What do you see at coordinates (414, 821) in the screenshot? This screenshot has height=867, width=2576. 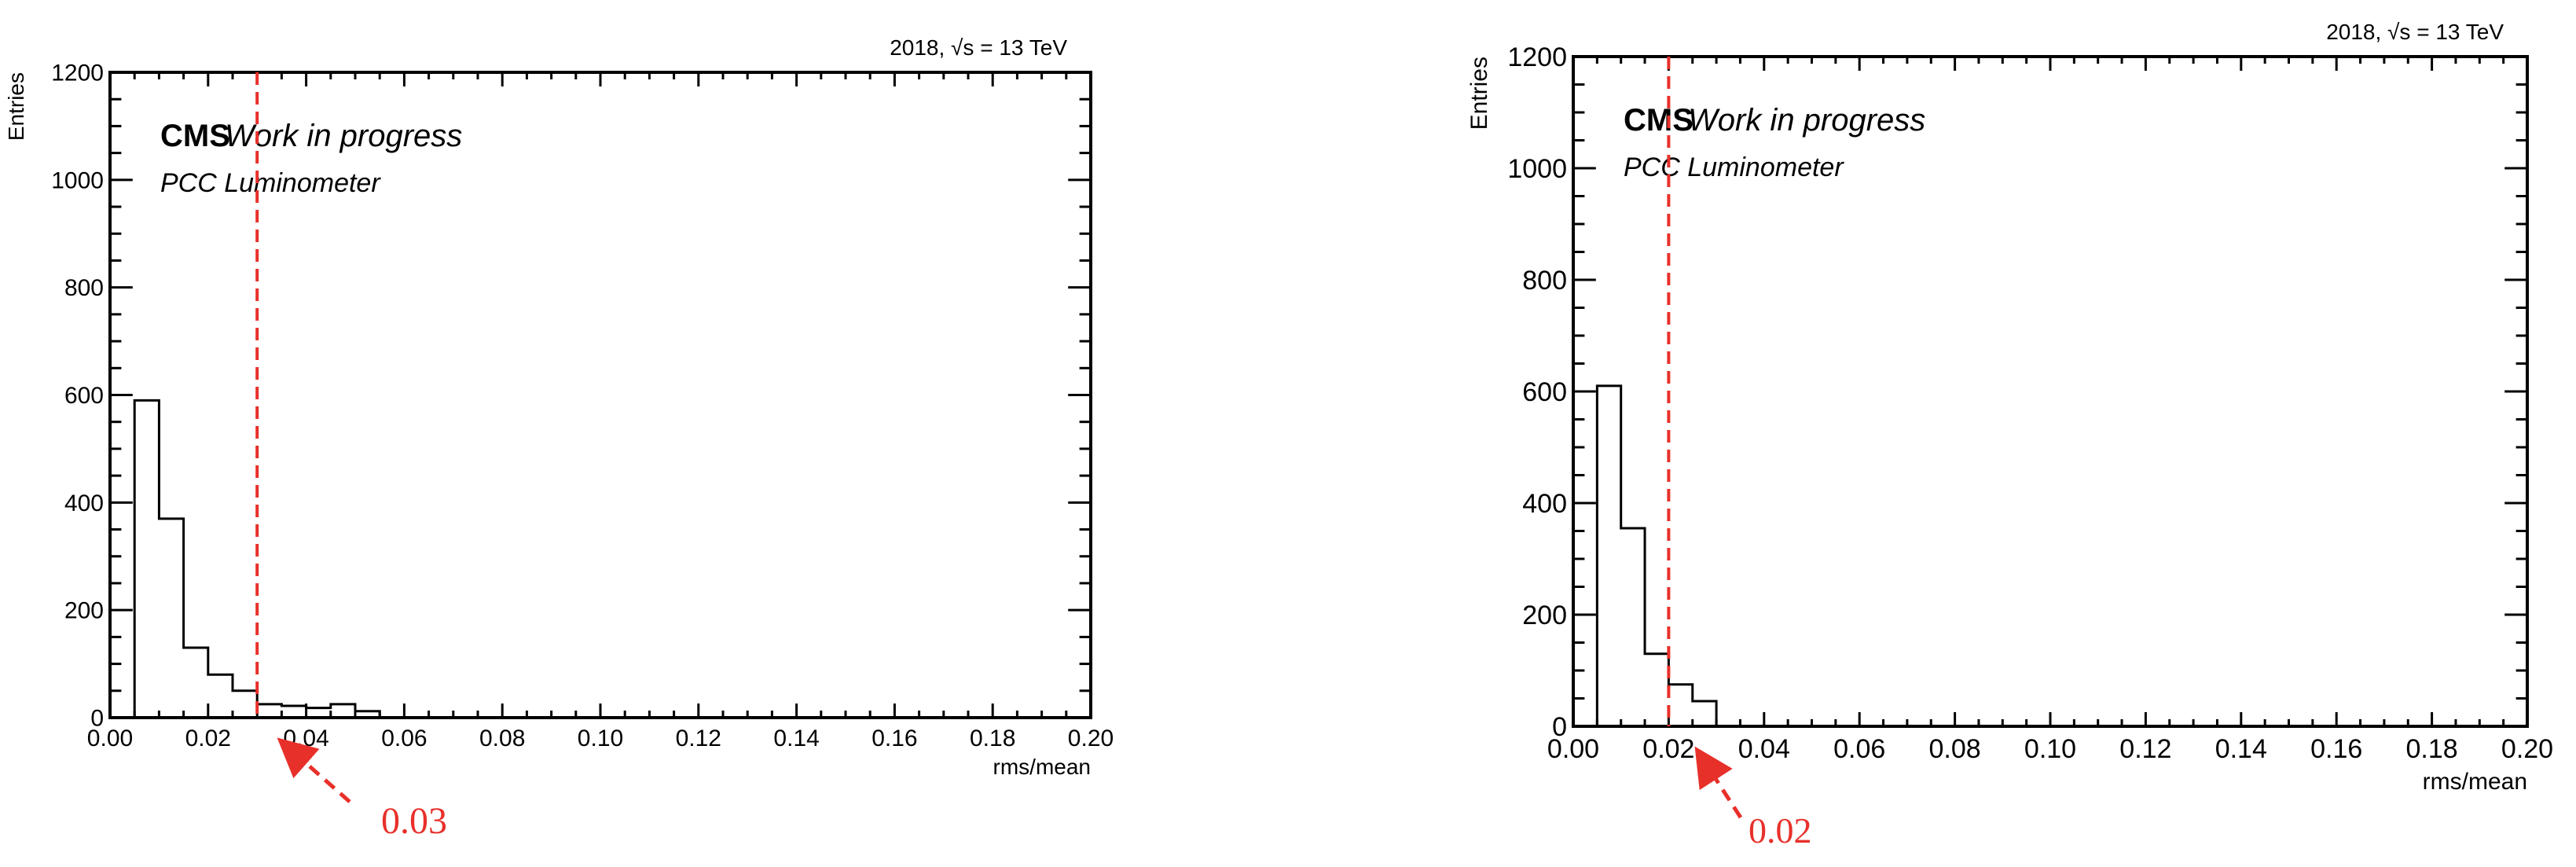 I see `cut-annotation: 0.03` at bounding box center [414, 821].